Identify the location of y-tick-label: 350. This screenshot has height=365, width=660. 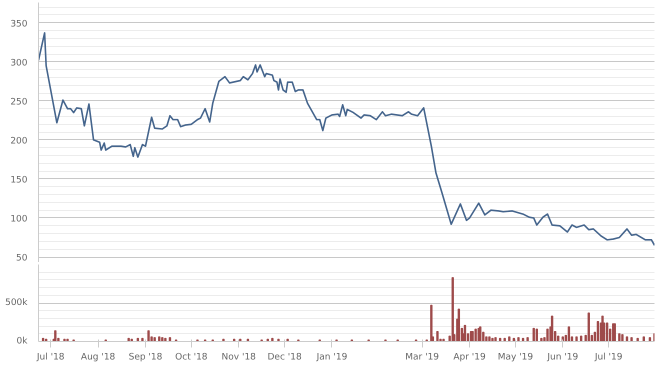
(19, 24).